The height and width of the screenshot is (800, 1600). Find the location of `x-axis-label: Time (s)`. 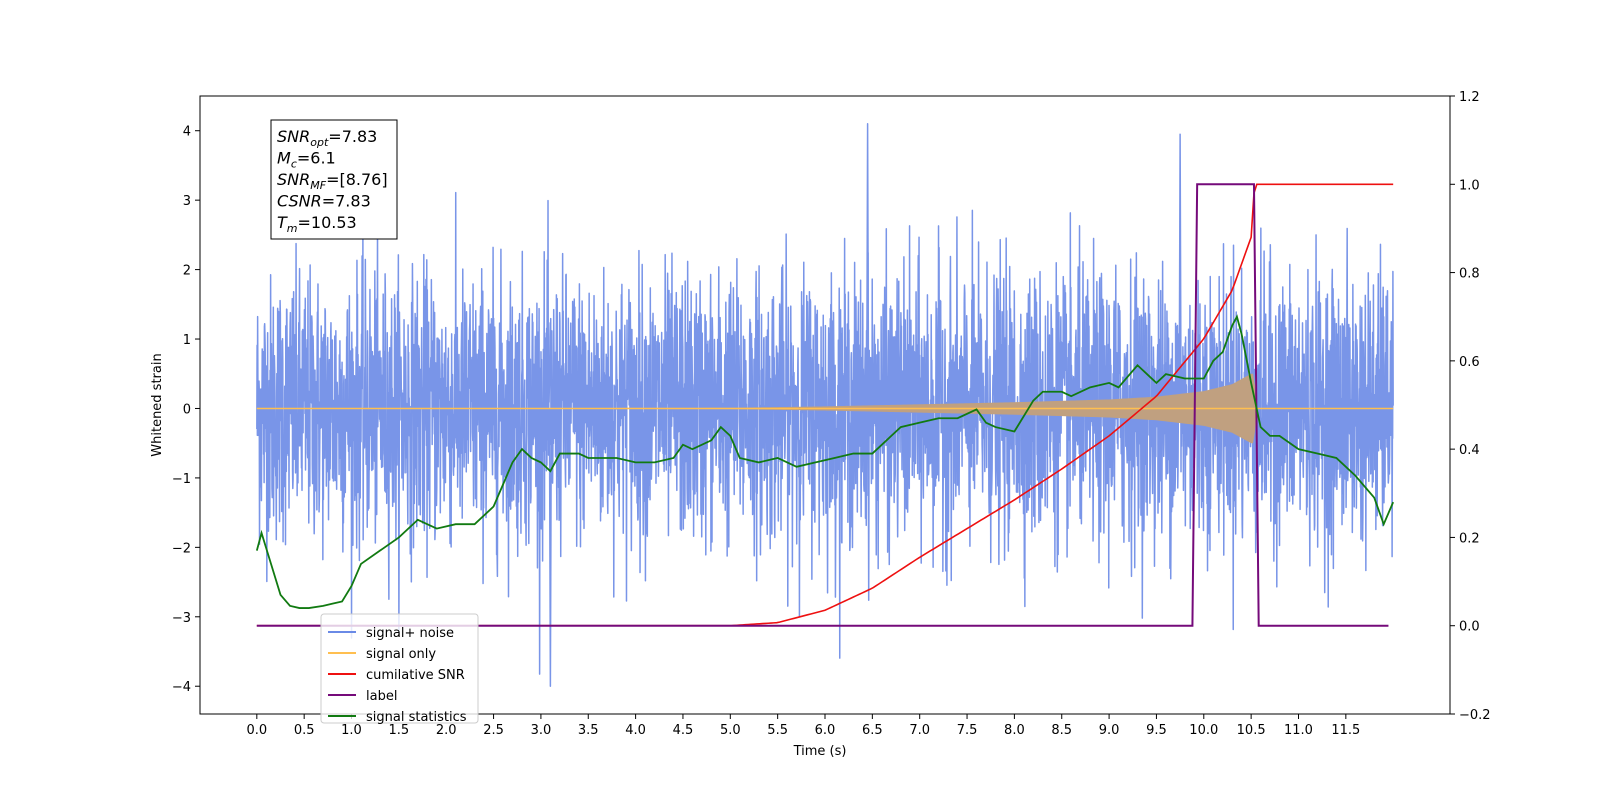

x-axis-label: Time (s) is located at coordinates (820, 751).